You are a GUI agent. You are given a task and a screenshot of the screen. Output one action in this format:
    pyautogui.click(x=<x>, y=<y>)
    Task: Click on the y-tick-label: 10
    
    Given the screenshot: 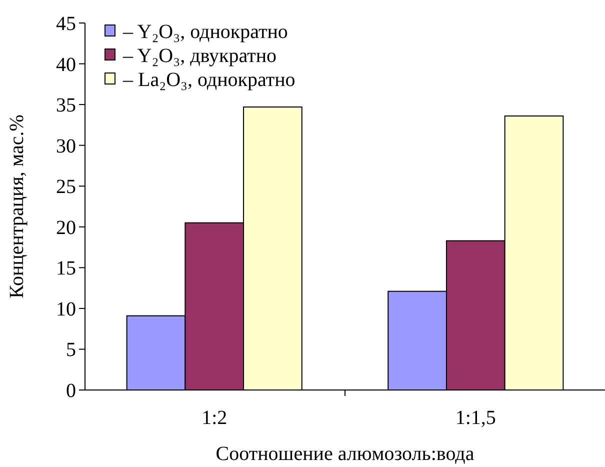 What is the action you would take?
    pyautogui.click(x=66, y=309)
    